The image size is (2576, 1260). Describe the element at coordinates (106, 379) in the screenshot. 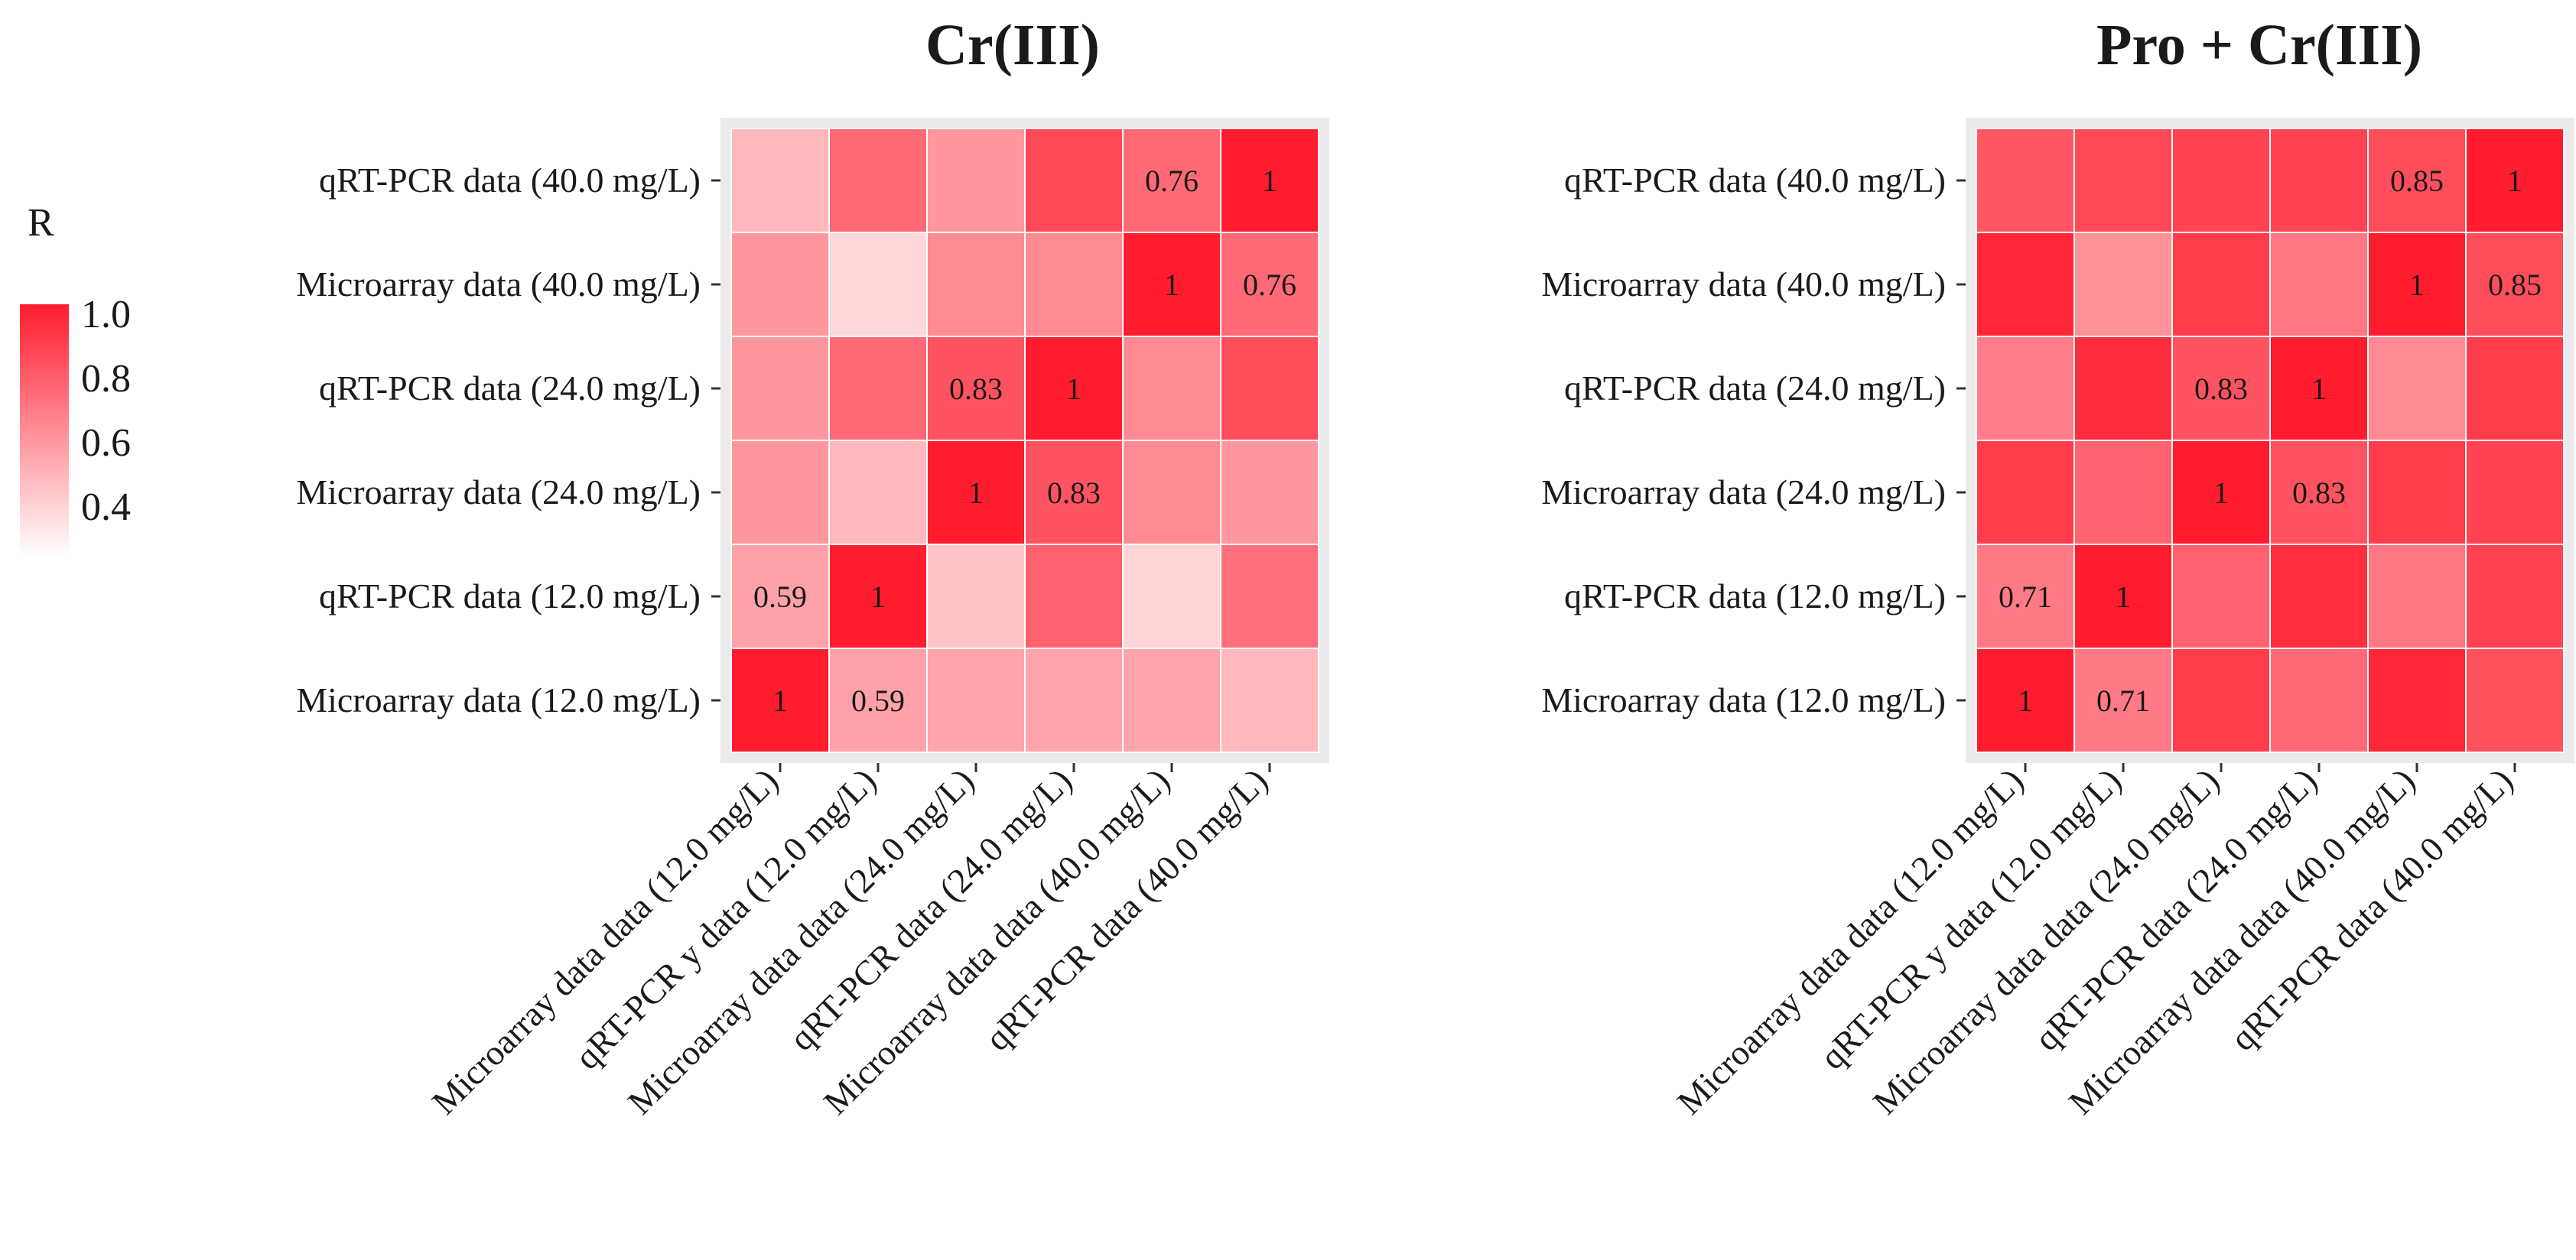

I see `legend-tick-label: 0.8` at that location.